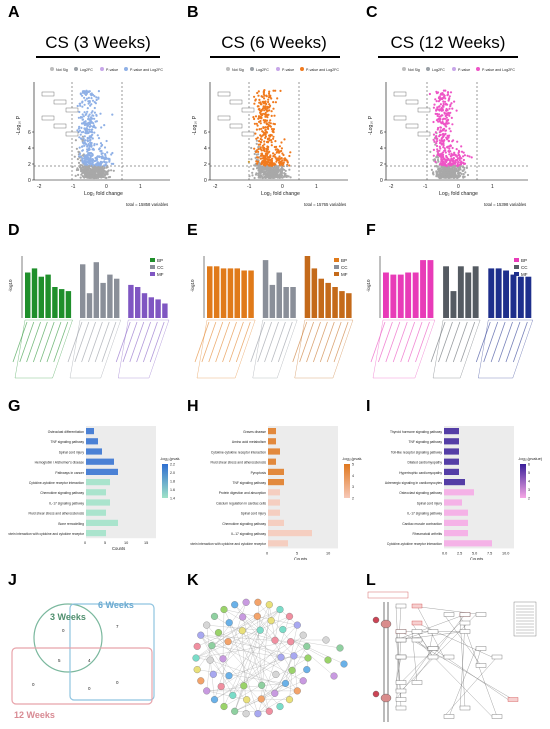 The height and width of the screenshot is (729, 550). What do you see at coordinates (172, 482) in the screenshot?
I see `legend-scale-label: 1.8` at bounding box center [172, 482].